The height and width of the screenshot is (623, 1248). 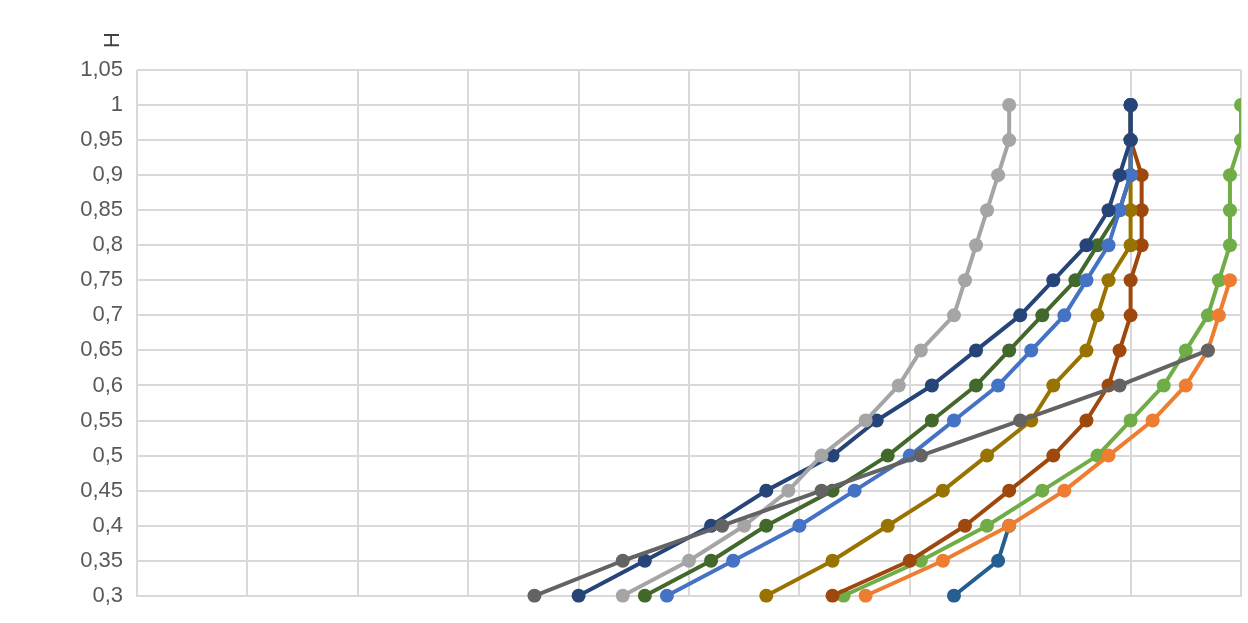 I want to click on y-tick-label: 0,65, so click(x=101, y=349).